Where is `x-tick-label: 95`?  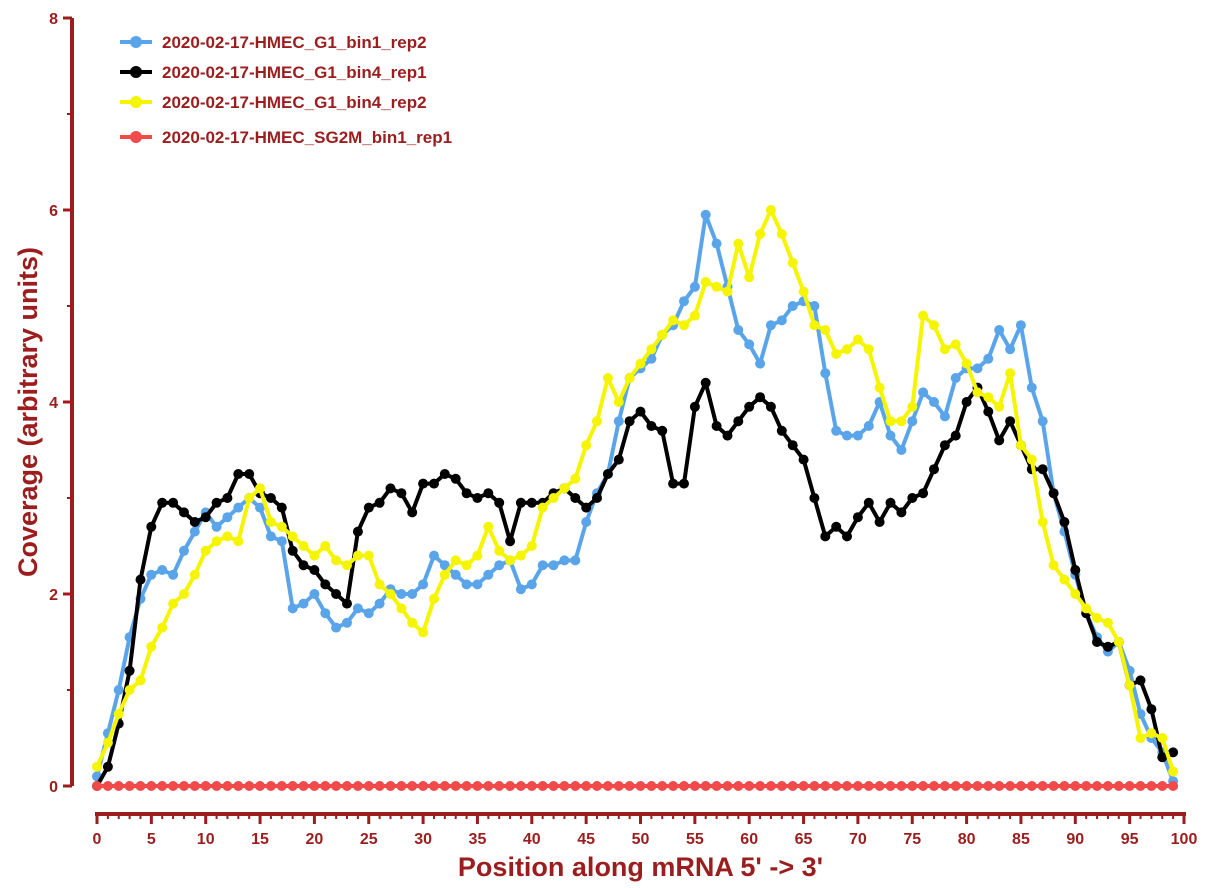
x-tick-label: 95 is located at coordinates (1130, 839).